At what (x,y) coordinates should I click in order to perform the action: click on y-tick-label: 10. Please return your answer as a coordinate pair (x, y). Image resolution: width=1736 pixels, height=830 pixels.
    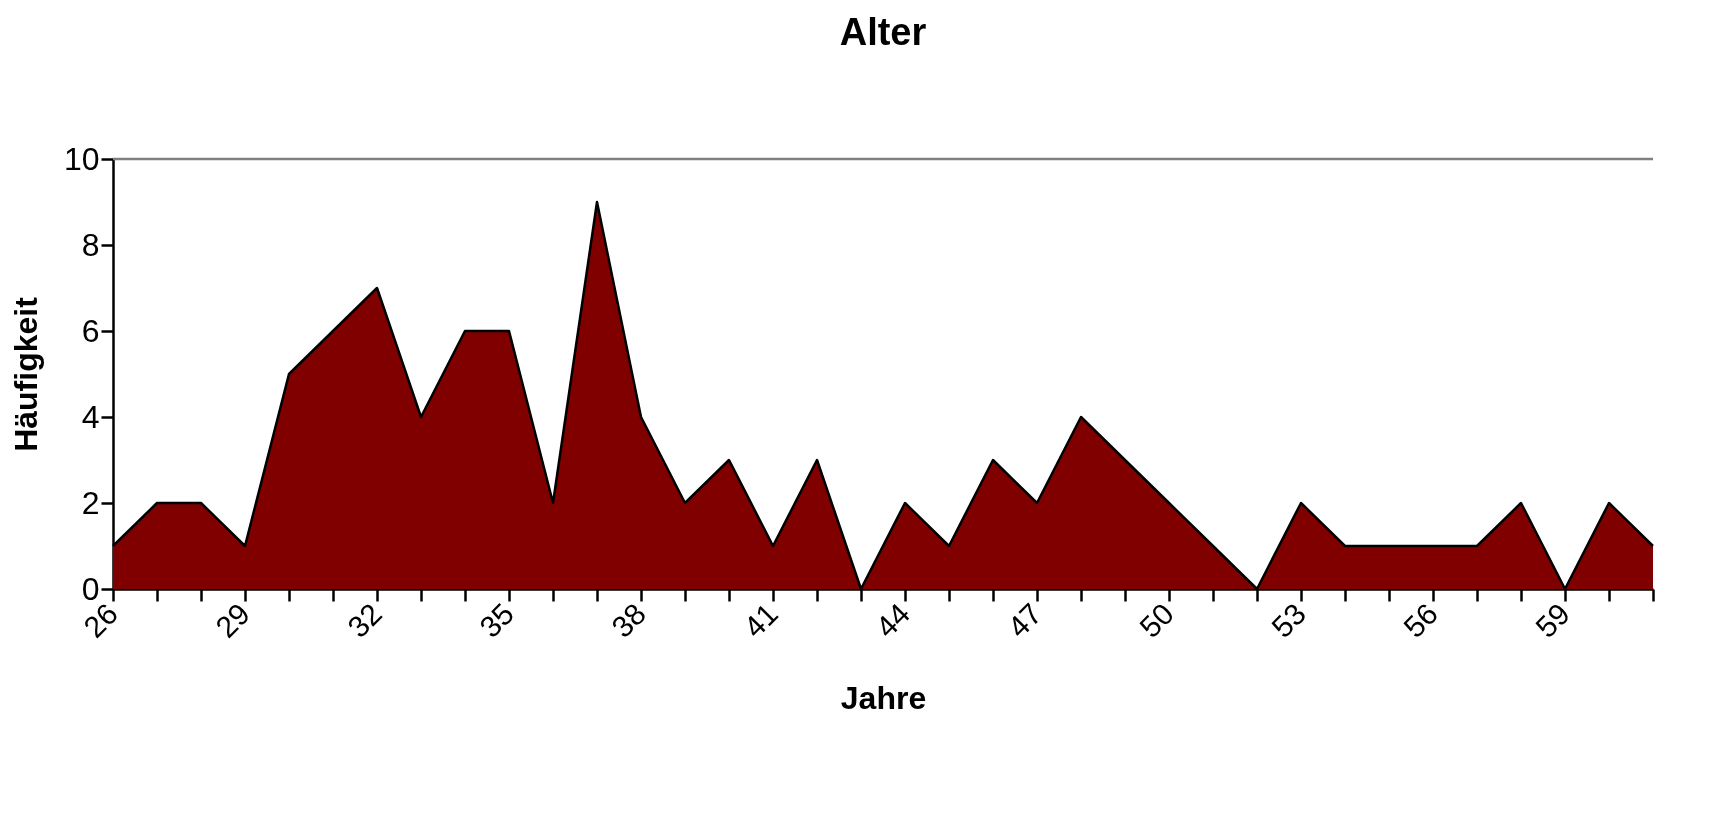
    Looking at the image, I should click on (81, 158).